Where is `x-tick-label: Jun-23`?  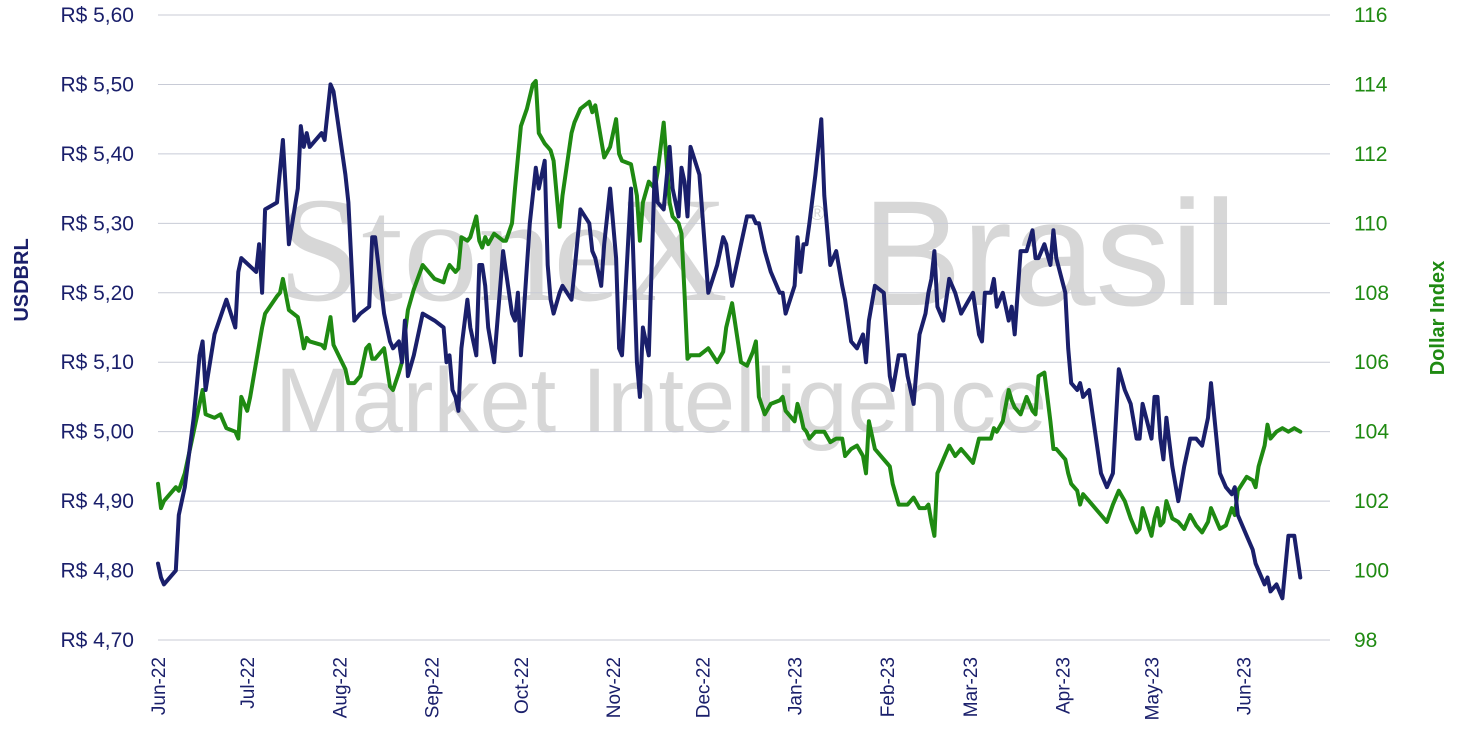
x-tick-label: Jun-23 is located at coordinates (1245, 686).